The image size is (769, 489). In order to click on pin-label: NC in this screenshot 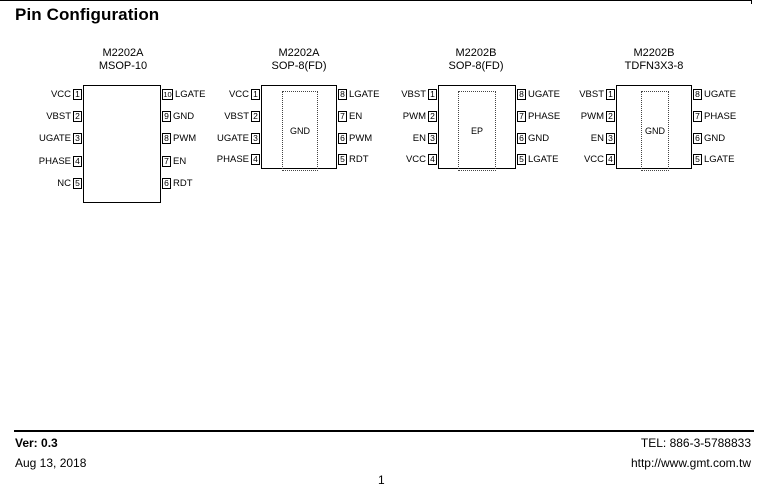, I will do `click(64, 183)`.